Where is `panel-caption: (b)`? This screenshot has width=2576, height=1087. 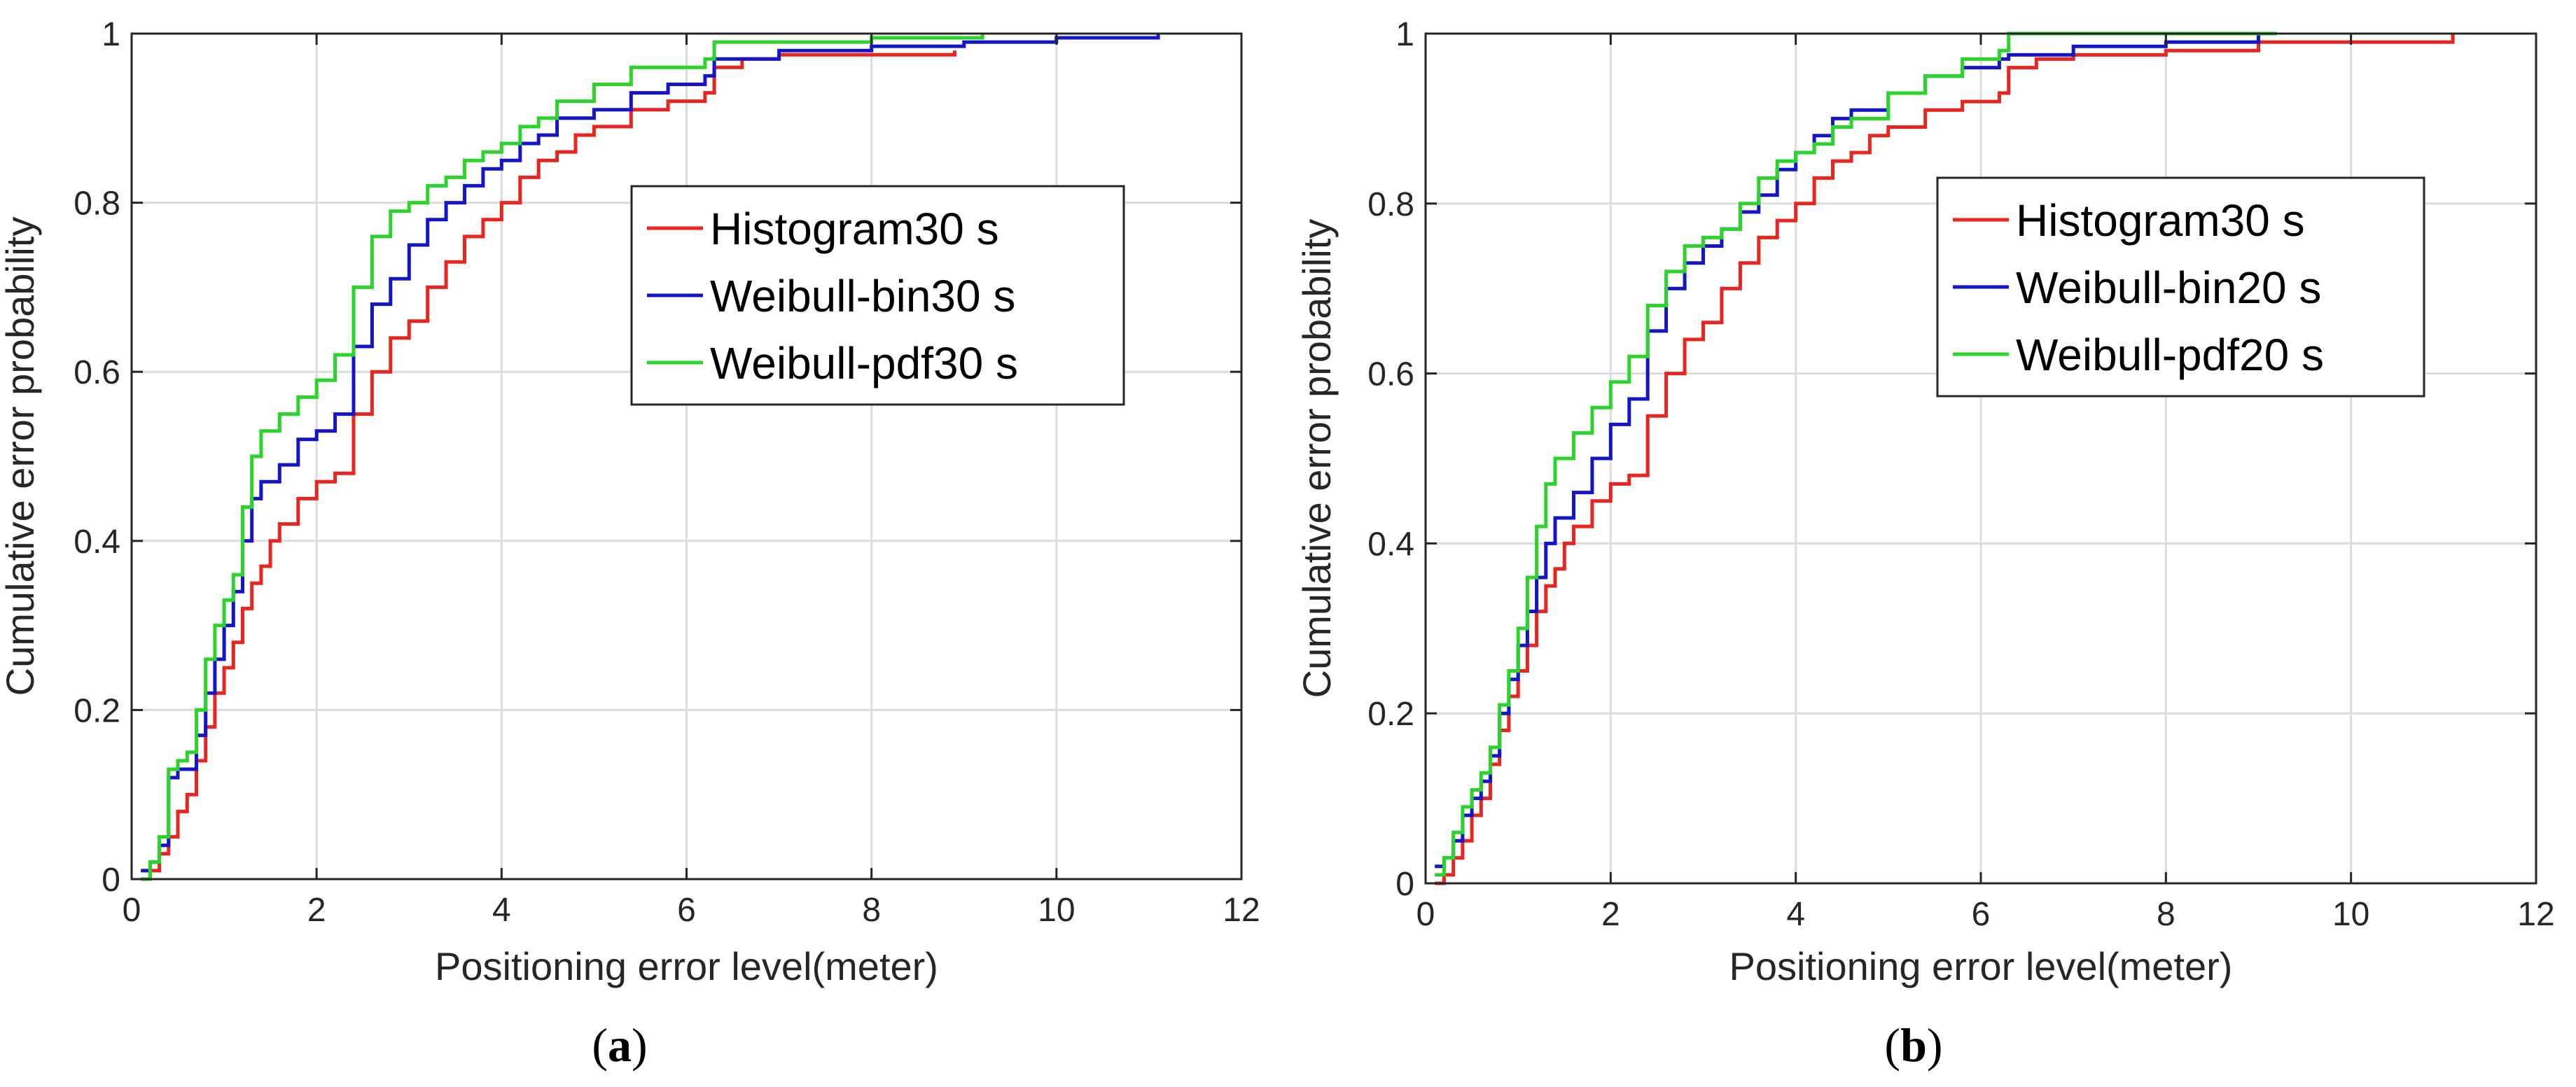 panel-caption: (b) is located at coordinates (1913, 1045).